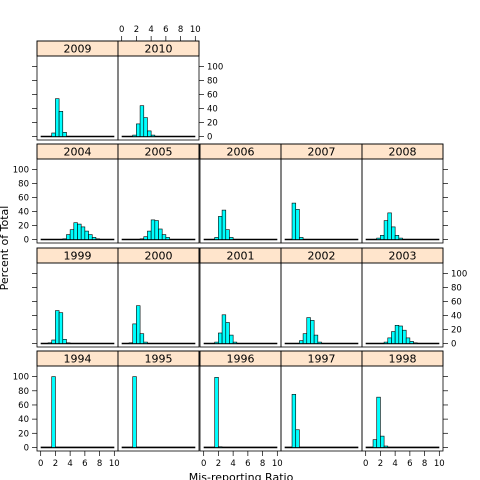 This screenshot has width=480, height=480. What do you see at coordinates (322, 359) in the screenshot?
I see `panel-strip-label: 1997` at bounding box center [322, 359].